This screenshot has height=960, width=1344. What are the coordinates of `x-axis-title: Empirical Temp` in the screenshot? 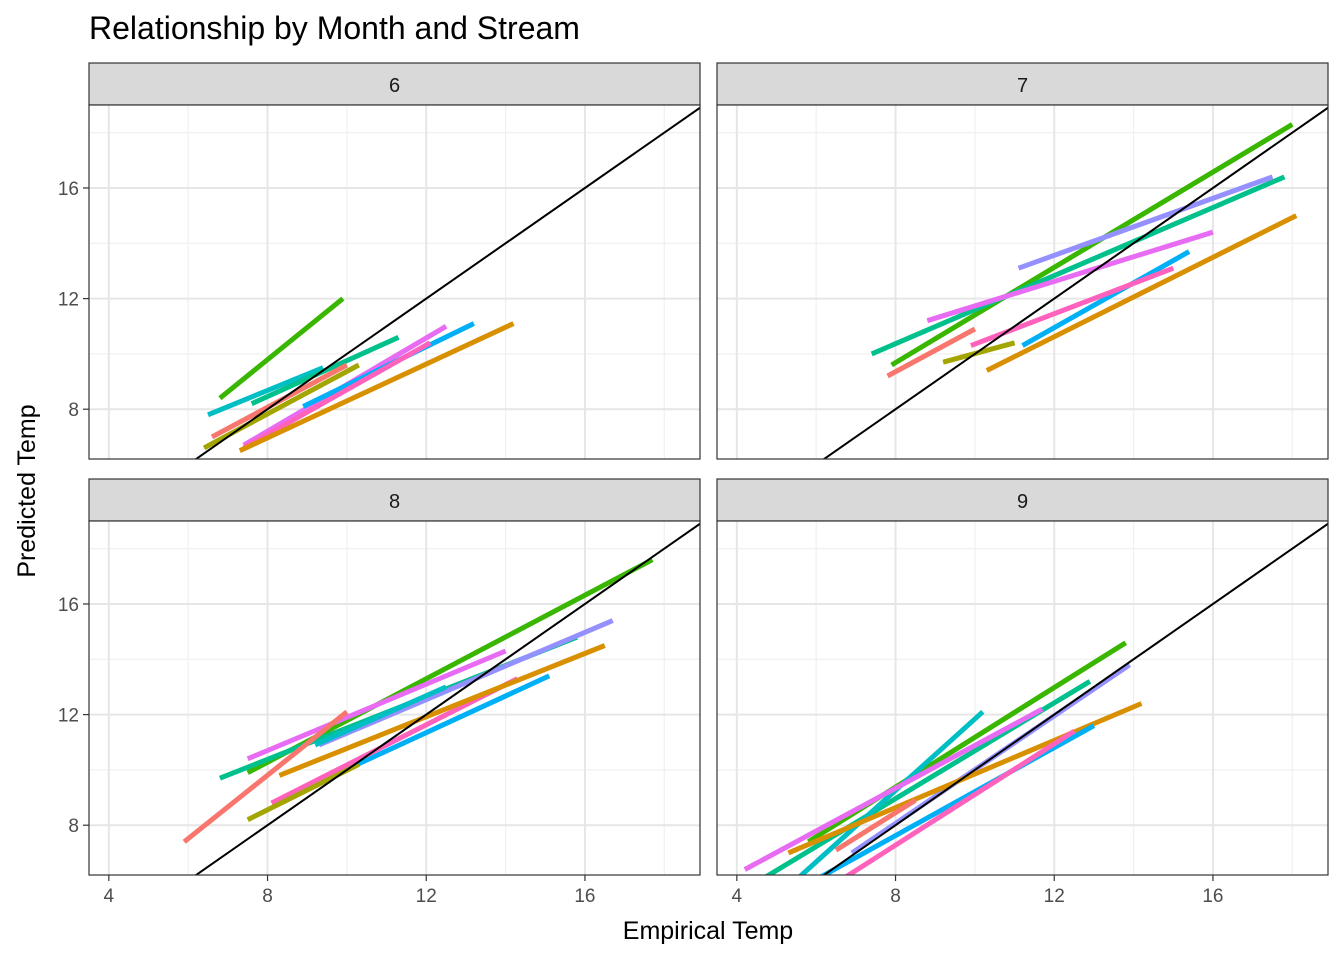 It's located at (708, 931).